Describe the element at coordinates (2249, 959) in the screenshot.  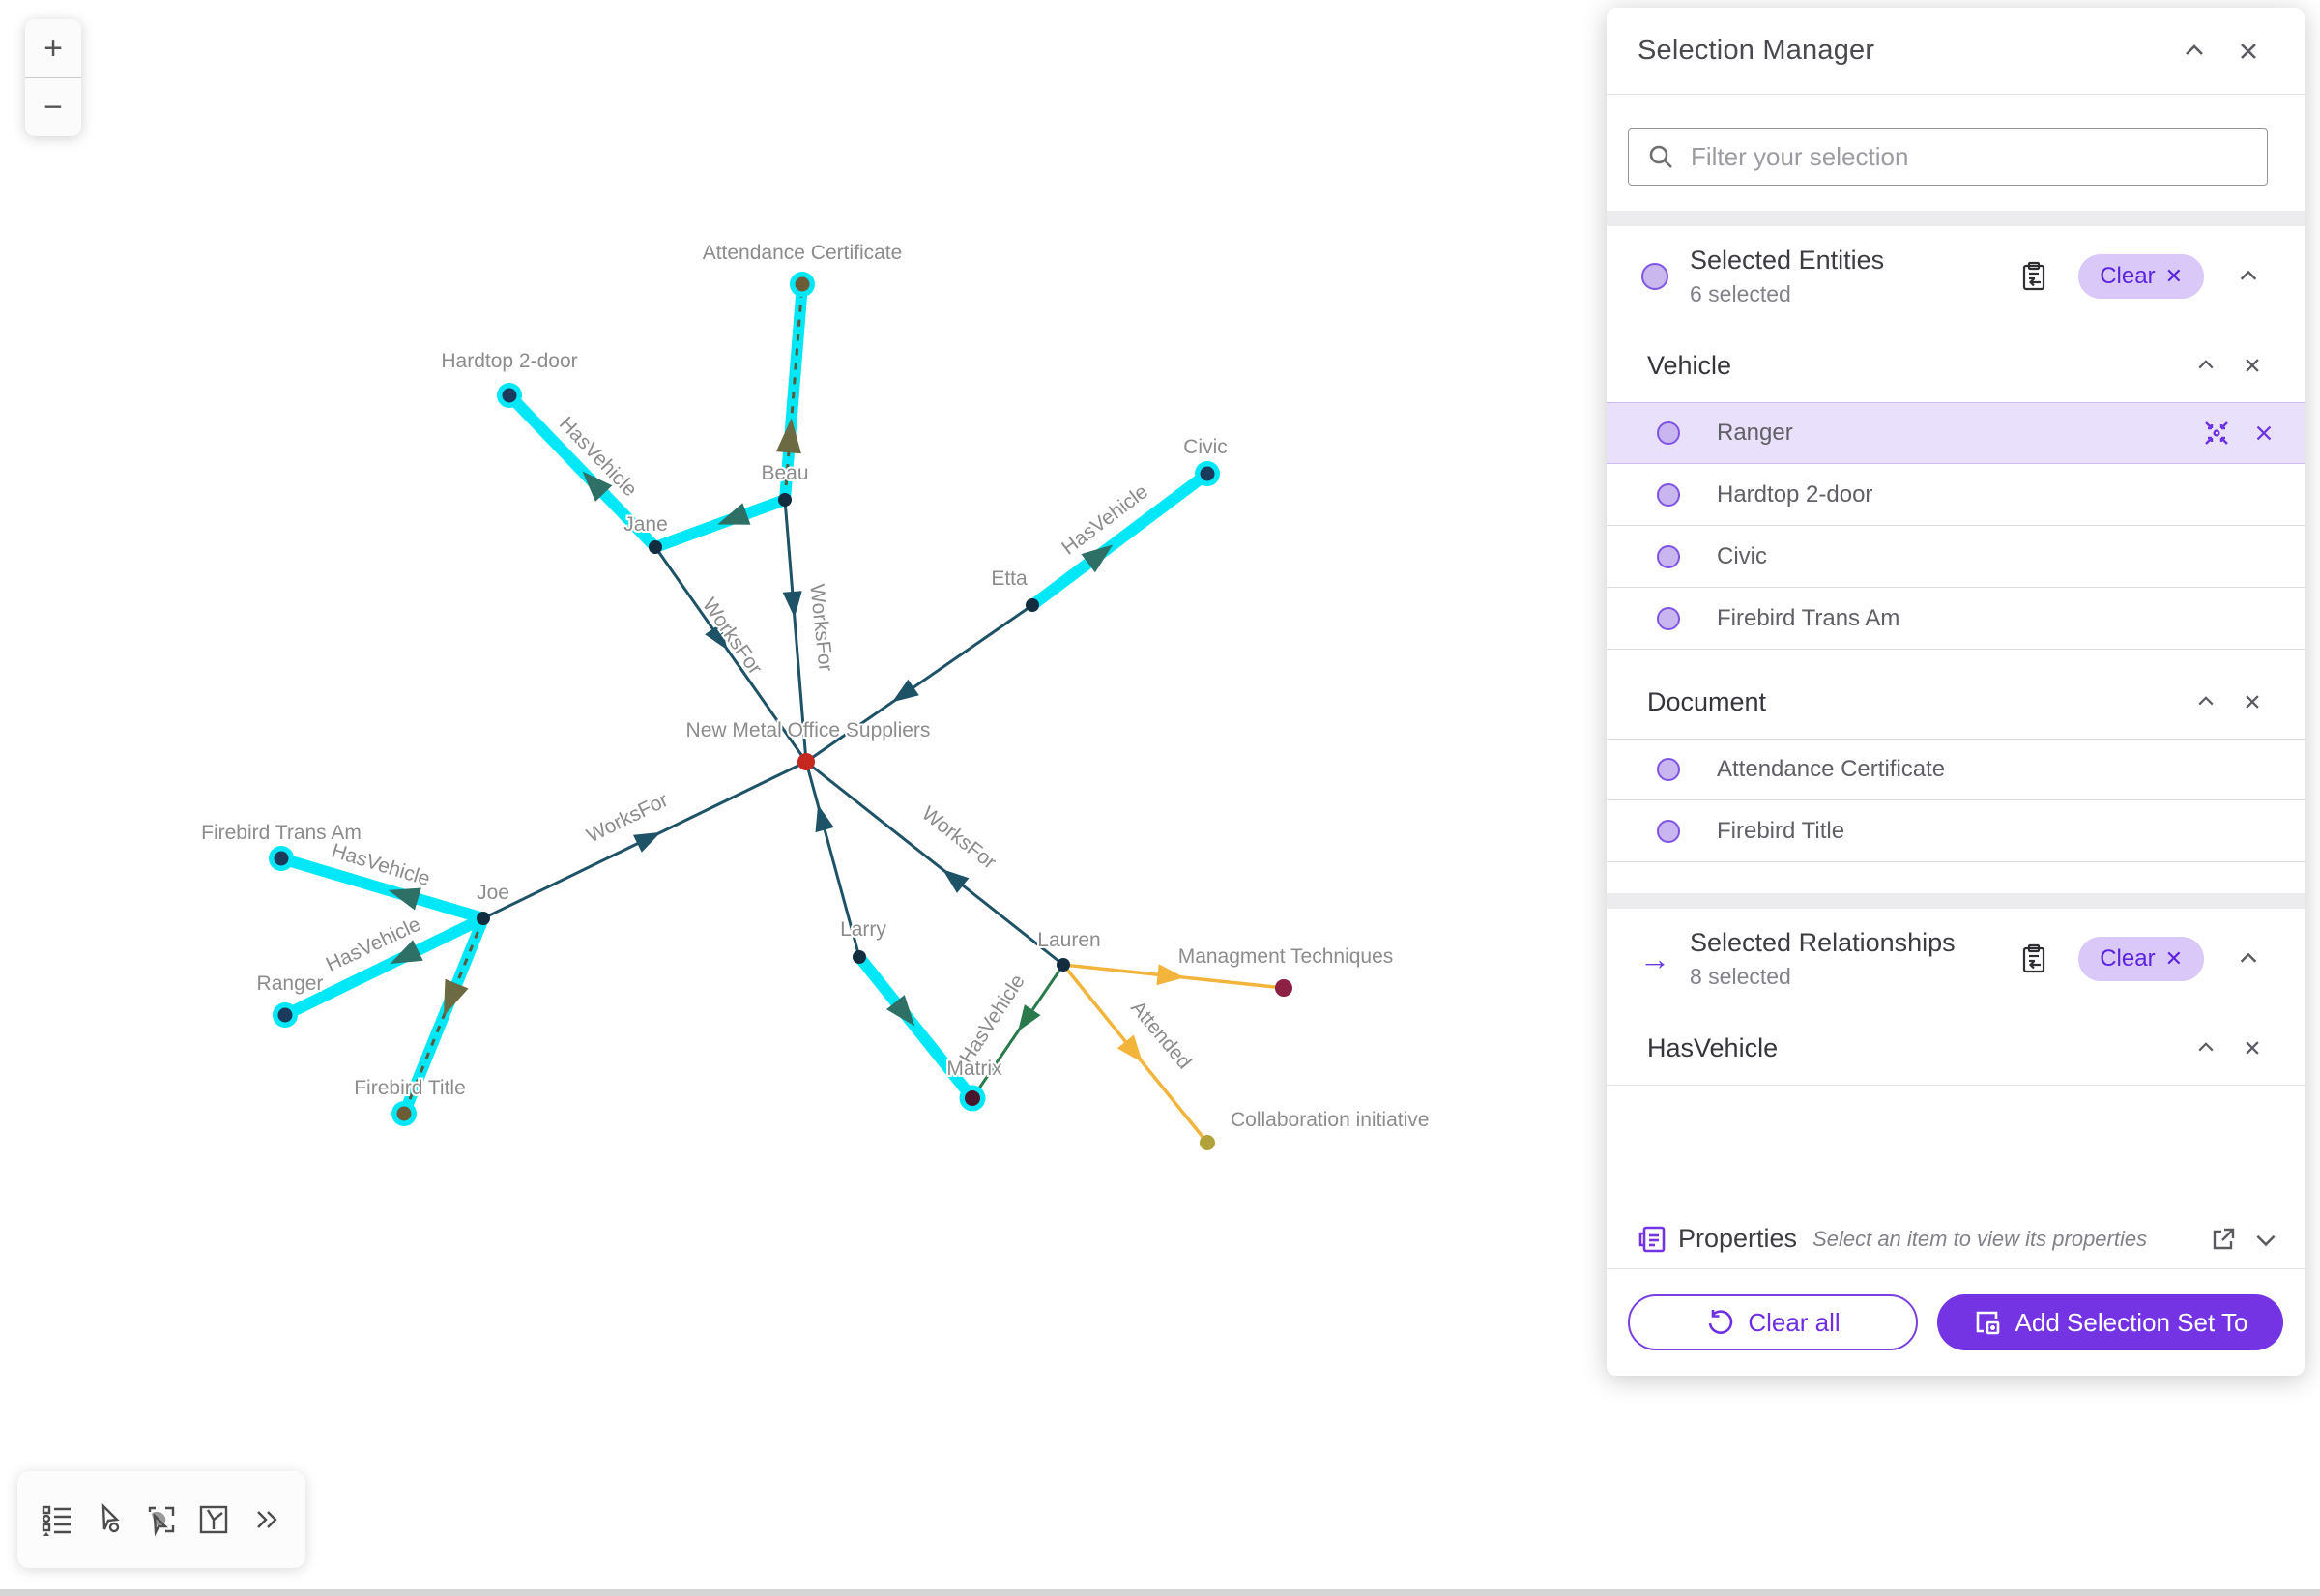
I see `collapse-relationships-button` at that location.